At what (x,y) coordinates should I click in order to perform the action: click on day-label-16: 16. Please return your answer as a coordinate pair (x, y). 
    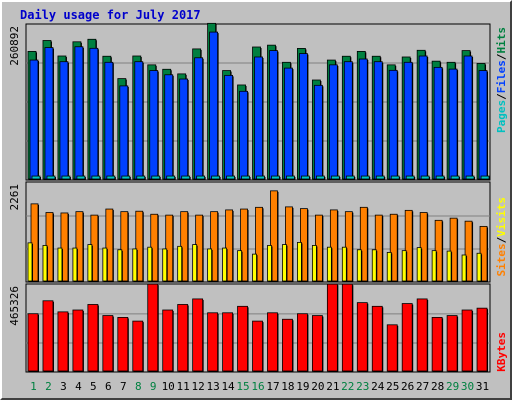
    Looking at the image, I should click on (257, 386).